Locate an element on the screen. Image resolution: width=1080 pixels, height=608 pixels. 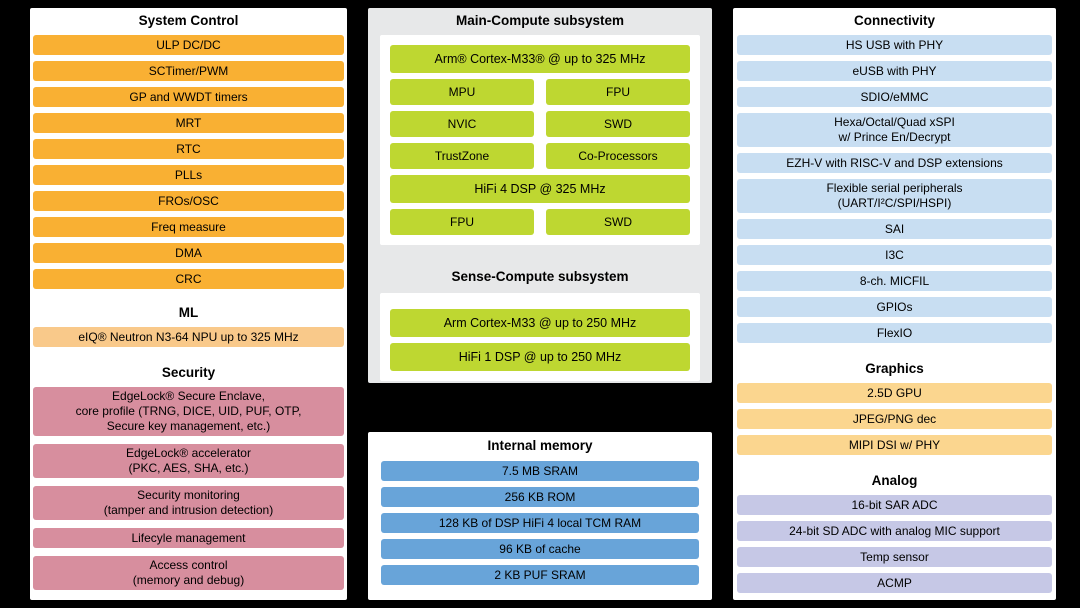
sense-compute-block: HiFi 1 DSP @ up to 250 MHz is located at coordinates (540, 357).